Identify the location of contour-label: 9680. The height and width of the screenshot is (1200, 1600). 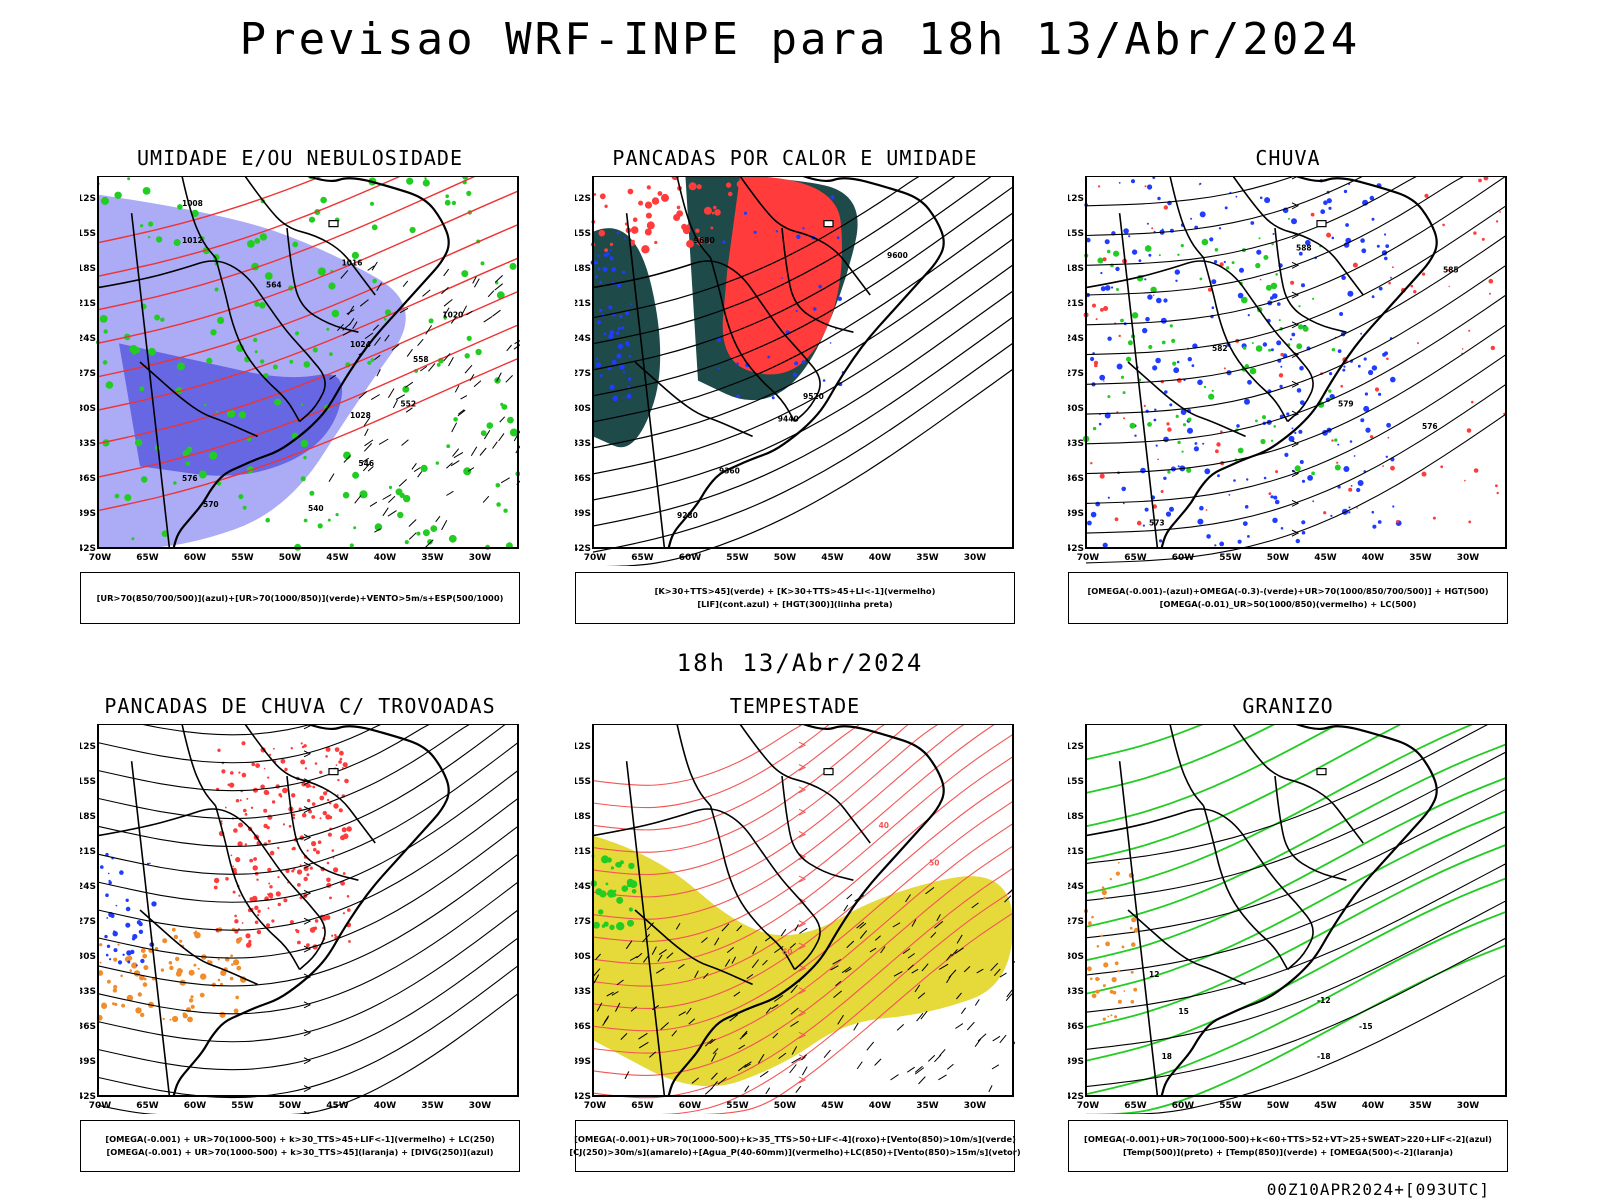
(704, 240).